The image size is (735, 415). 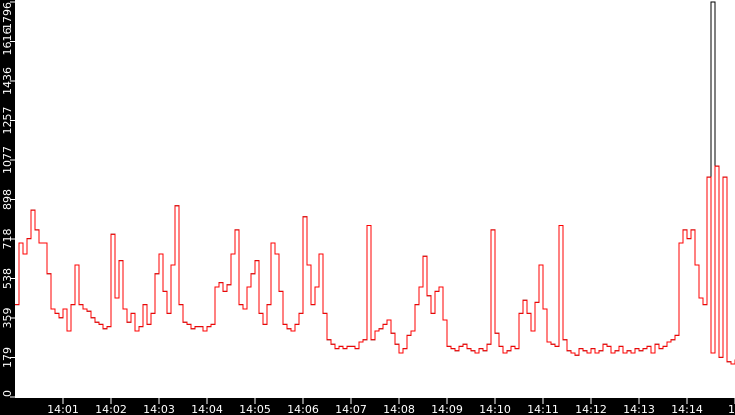 What do you see at coordinates (7, 357) in the screenshot?
I see `y-tick-label: 179` at bounding box center [7, 357].